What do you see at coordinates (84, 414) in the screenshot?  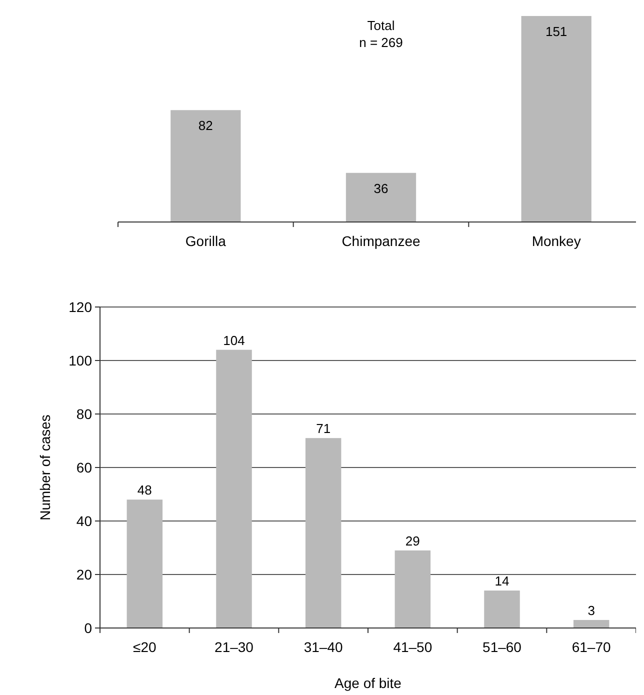 I see `y-tick-label: 80` at bounding box center [84, 414].